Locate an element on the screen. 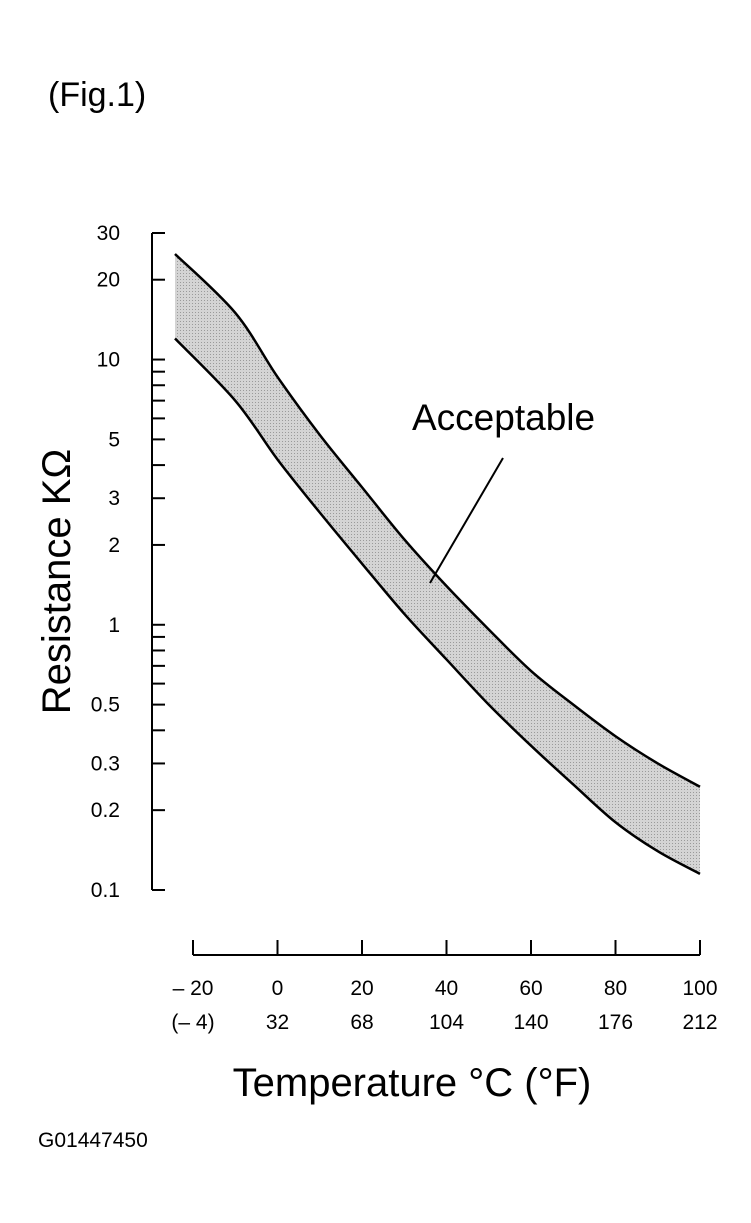 Image resolution: width=751 pixels, height=1223 pixels. y-tick-label: 0.5 is located at coordinates (105, 705).